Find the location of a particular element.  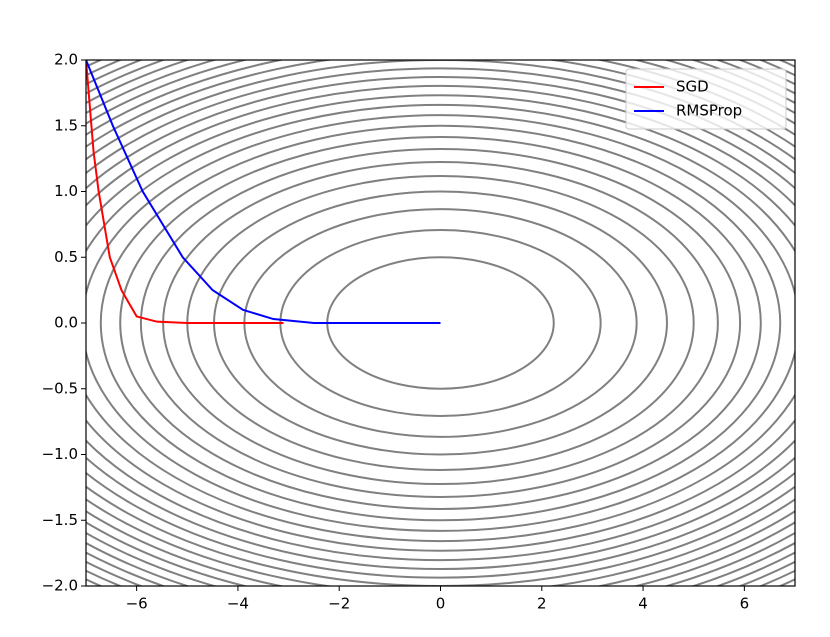

x-tick-label: −2 is located at coordinates (339, 604).